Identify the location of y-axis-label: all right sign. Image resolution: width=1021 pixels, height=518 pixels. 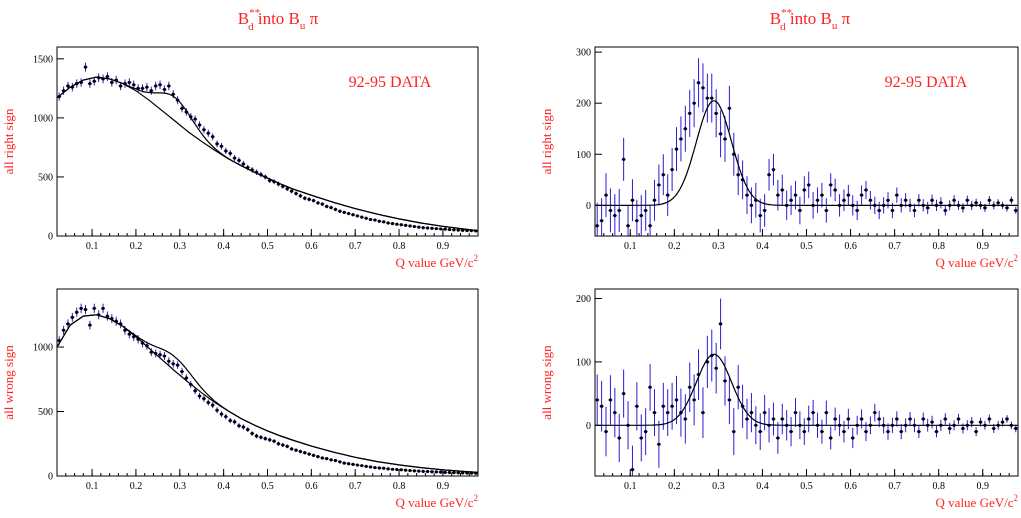
(546, 141).